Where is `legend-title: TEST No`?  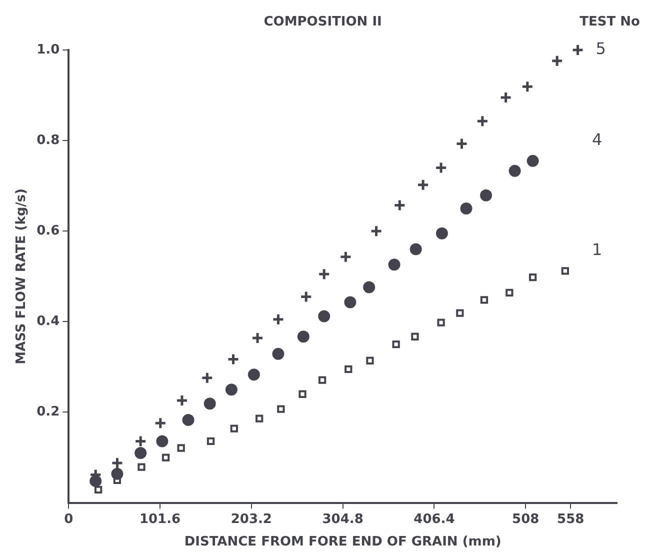 legend-title: TEST No is located at coordinates (610, 22).